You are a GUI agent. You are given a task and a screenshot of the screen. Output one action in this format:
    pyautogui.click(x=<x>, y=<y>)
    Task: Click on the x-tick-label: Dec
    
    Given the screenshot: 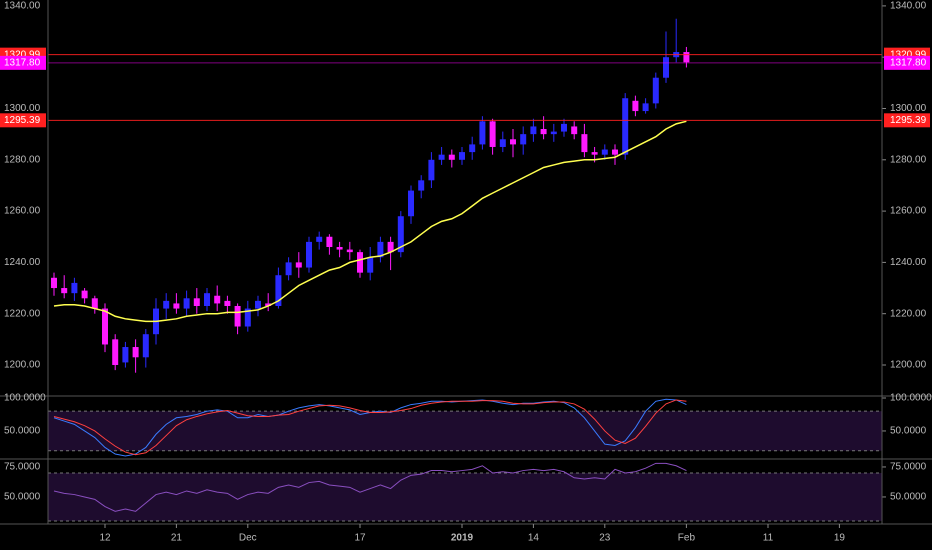 What is the action you would take?
    pyautogui.click(x=248, y=538)
    